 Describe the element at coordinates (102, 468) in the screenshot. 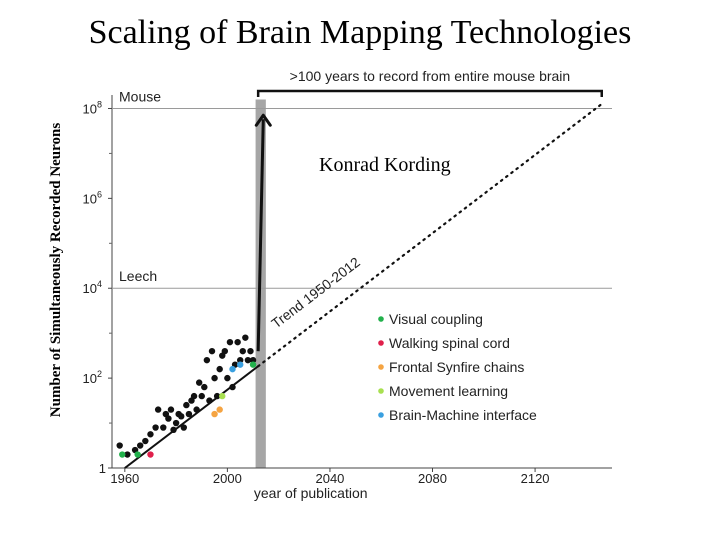

I see `y-tick-label-0: 1` at that location.